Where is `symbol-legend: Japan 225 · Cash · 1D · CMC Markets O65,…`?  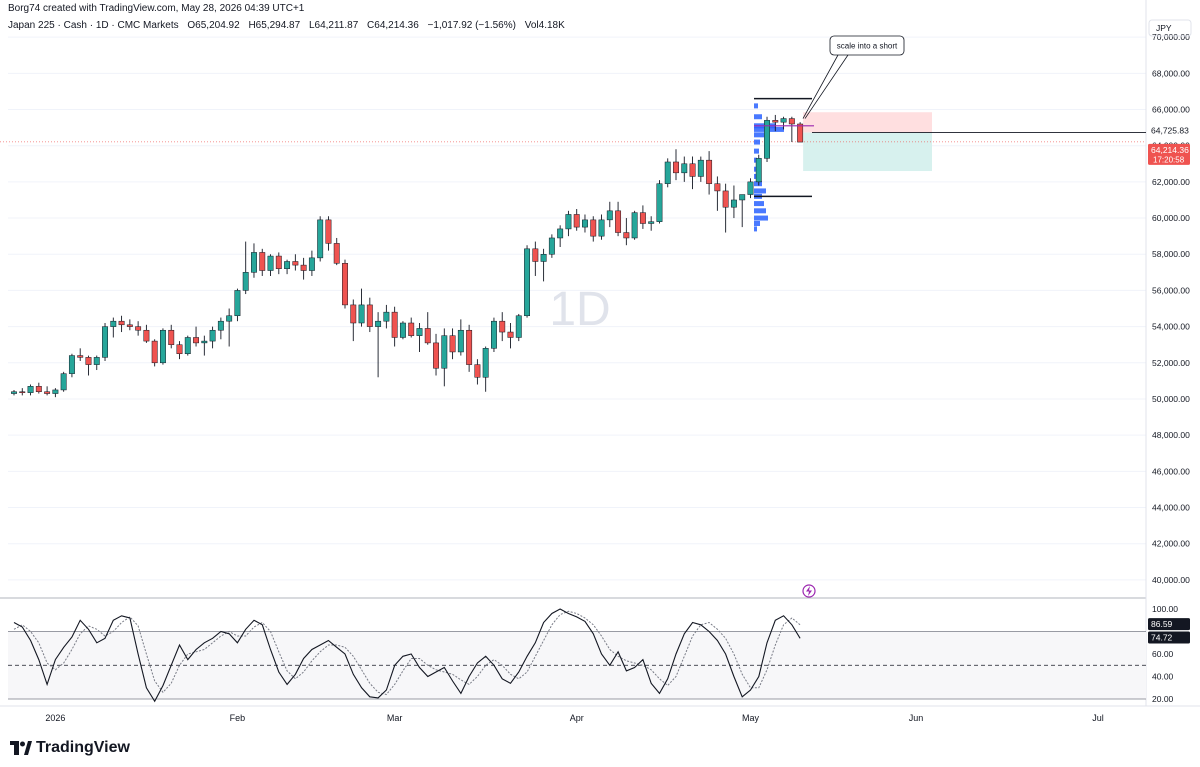
symbol-legend: Japan 225 · Cash · 1D · CMC Markets O65,… is located at coordinates (289, 25).